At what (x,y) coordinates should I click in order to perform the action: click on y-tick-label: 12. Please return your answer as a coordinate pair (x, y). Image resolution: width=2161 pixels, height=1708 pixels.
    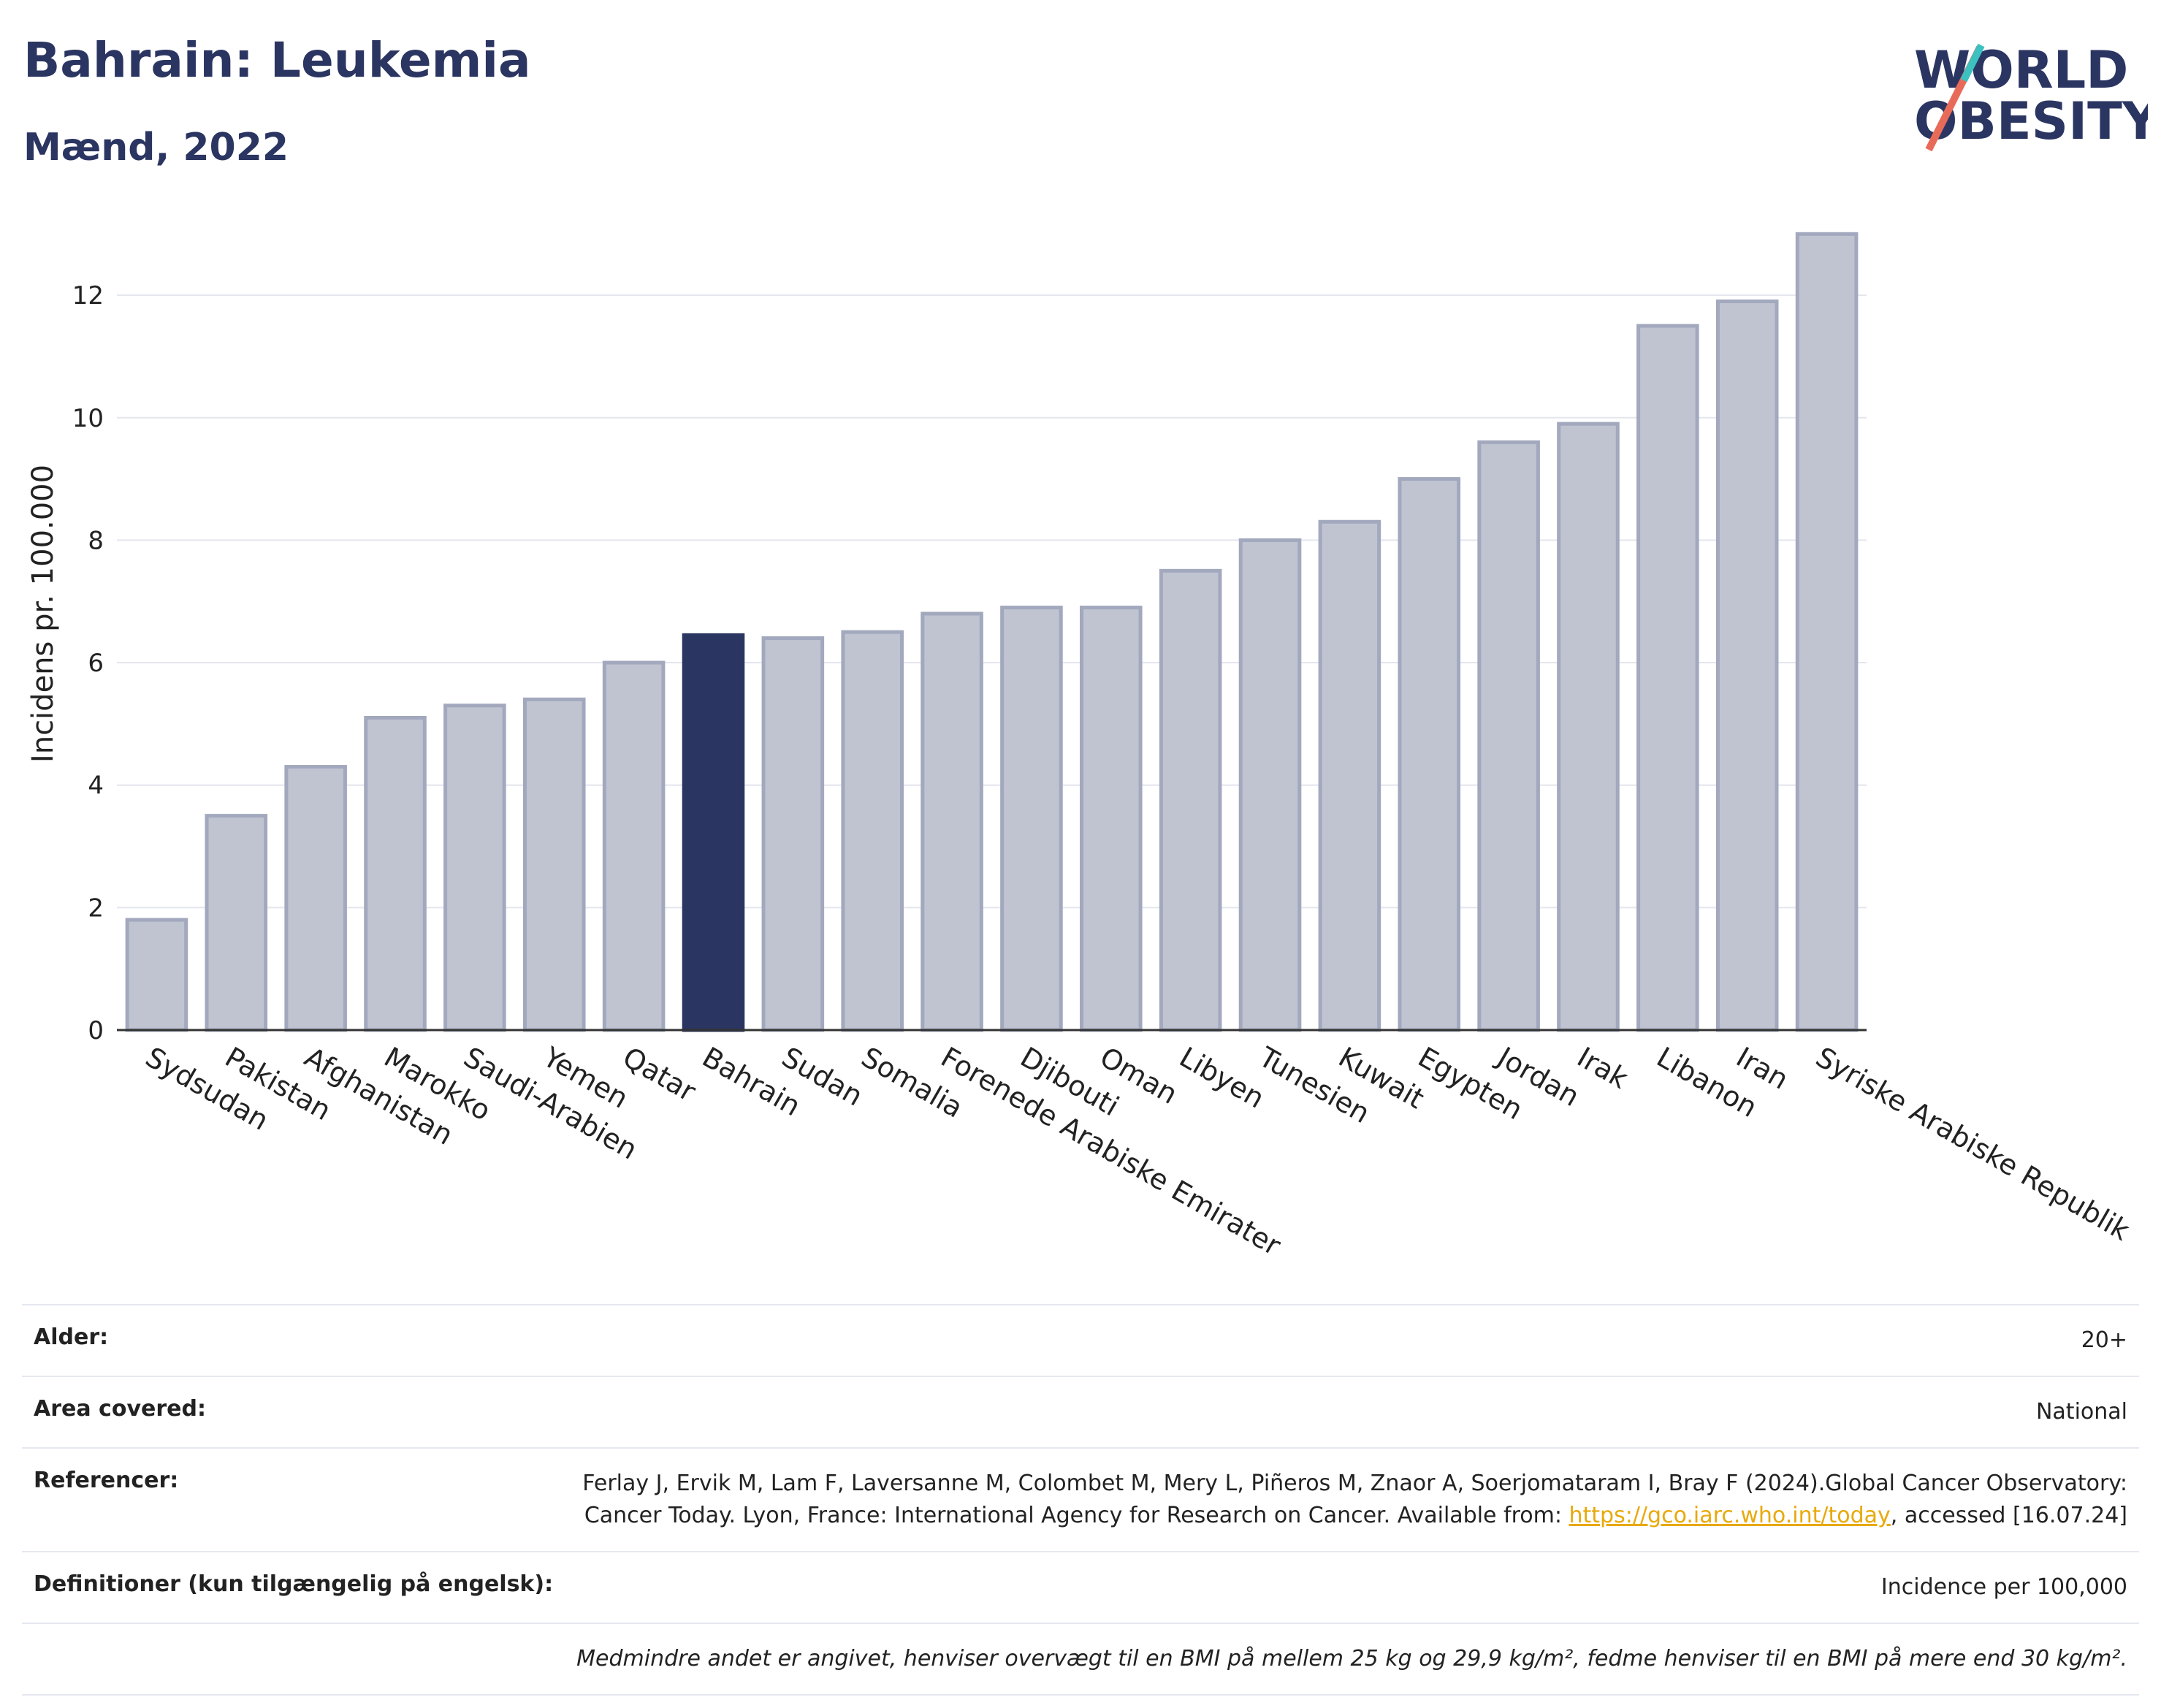
    Looking at the image, I should click on (88, 296).